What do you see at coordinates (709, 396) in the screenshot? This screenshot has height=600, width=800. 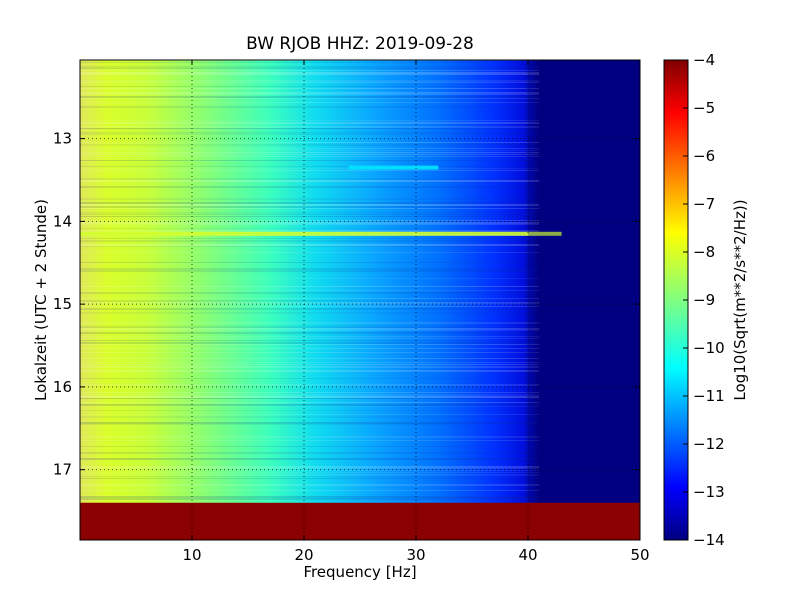 I see `colorbar-tick-label: −11` at bounding box center [709, 396].